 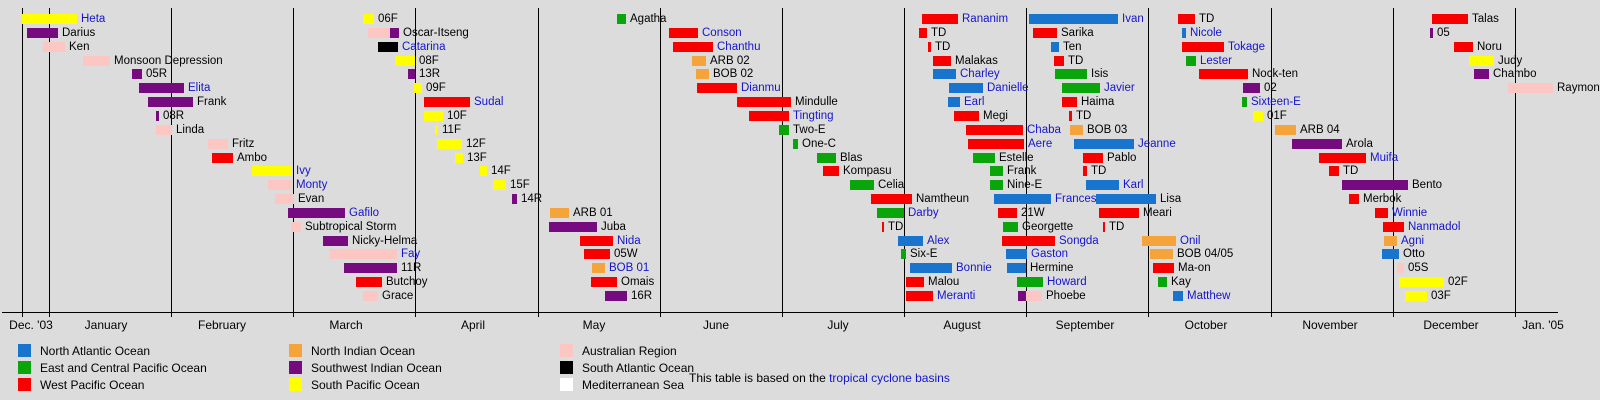 I want to click on storm-label-agni: Agni, so click(x=1413, y=241).